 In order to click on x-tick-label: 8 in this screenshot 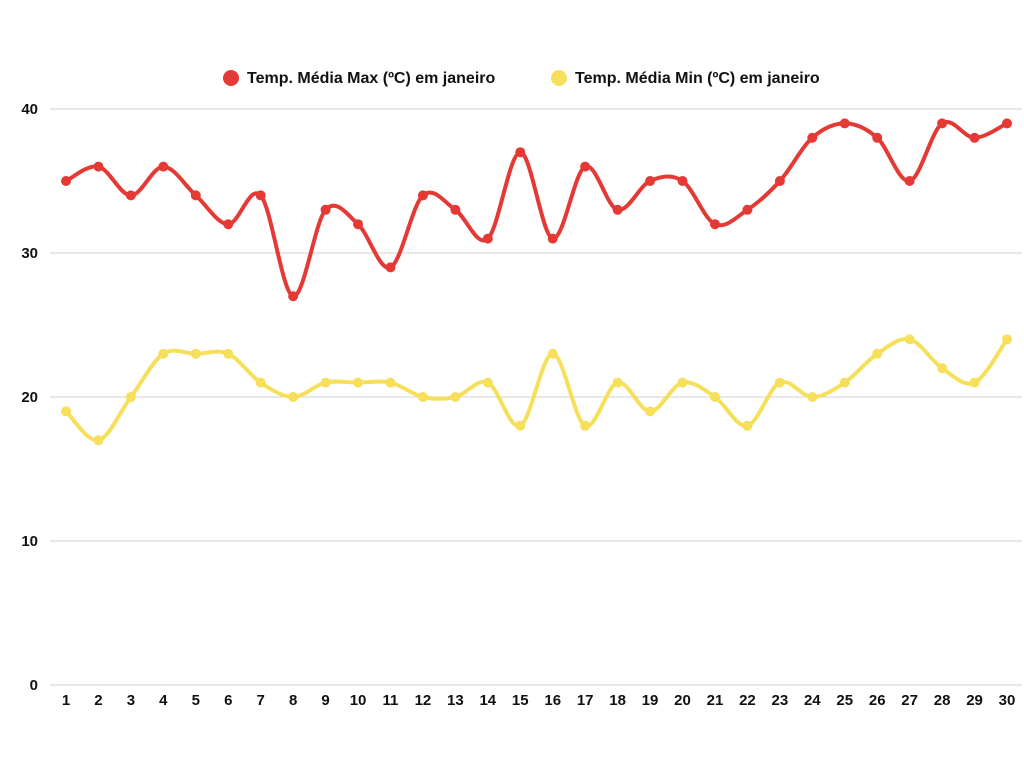, I will do `click(293, 700)`.